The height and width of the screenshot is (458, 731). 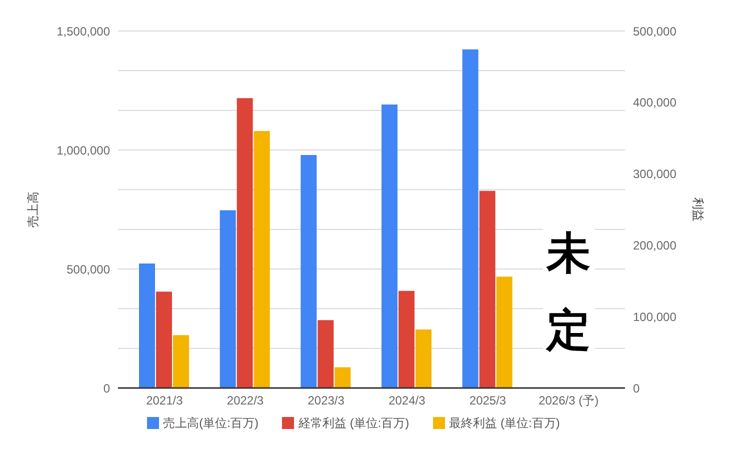 What do you see at coordinates (504, 423) in the screenshot?
I see `legend-label: 最終利益 (単位:百万)` at bounding box center [504, 423].